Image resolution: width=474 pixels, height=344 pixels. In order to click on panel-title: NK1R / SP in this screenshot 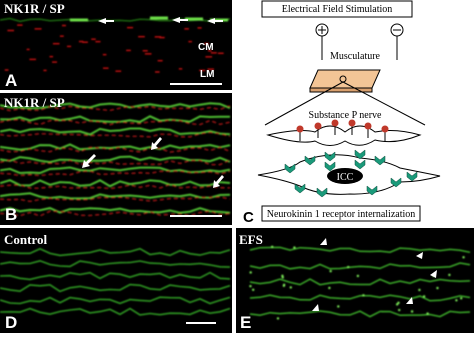, I will do `click(34, 8)`.